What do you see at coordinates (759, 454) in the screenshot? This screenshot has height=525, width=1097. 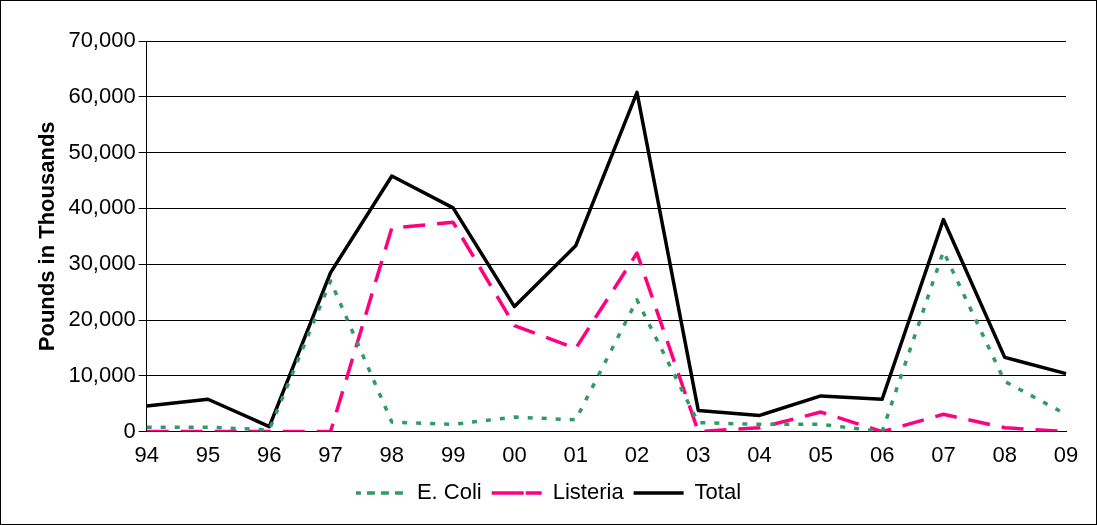 I see `x-tick-label: 04` at bounding box center [759, 454].